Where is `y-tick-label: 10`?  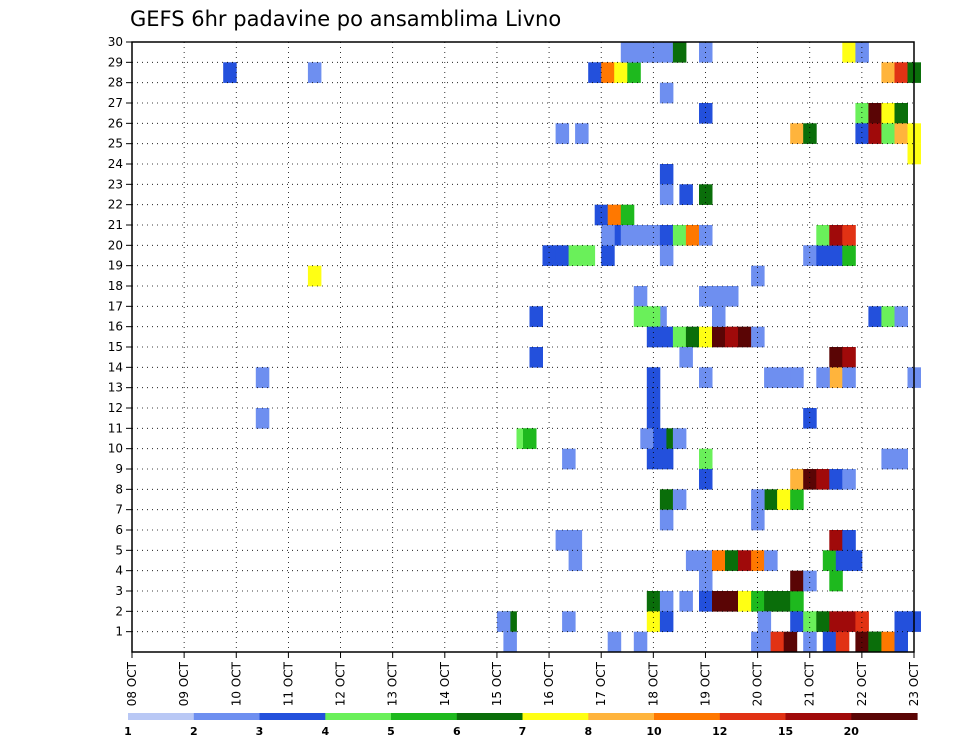 y-tick-label: 10 is located at coordinates (115, 449).